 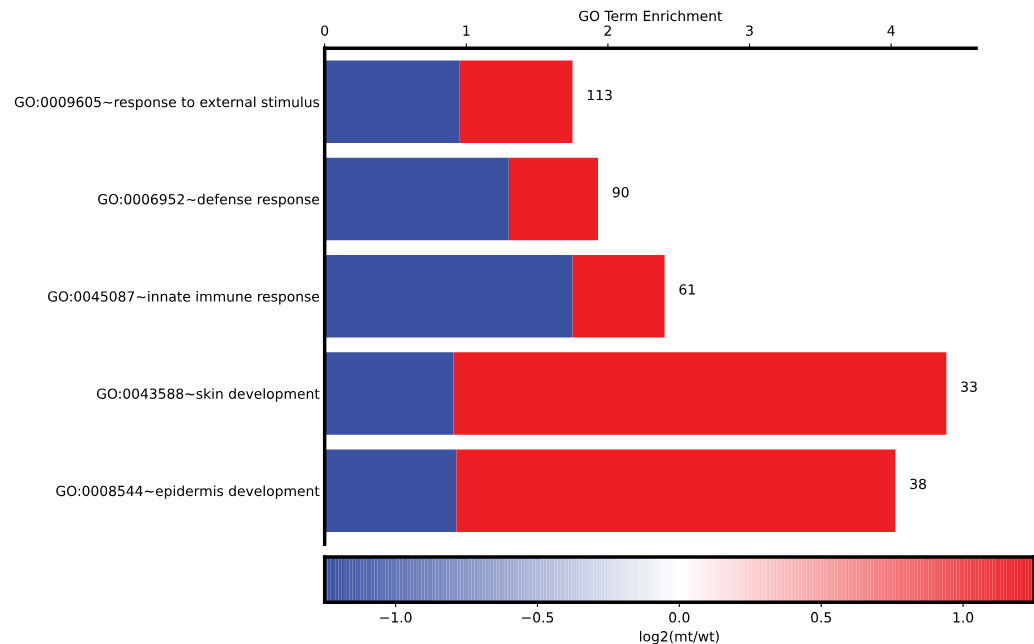 What do you see at coordinates (891, 30) in the screenshot?
I see `x-tick-label: 4` at bounding box center [891, 30].